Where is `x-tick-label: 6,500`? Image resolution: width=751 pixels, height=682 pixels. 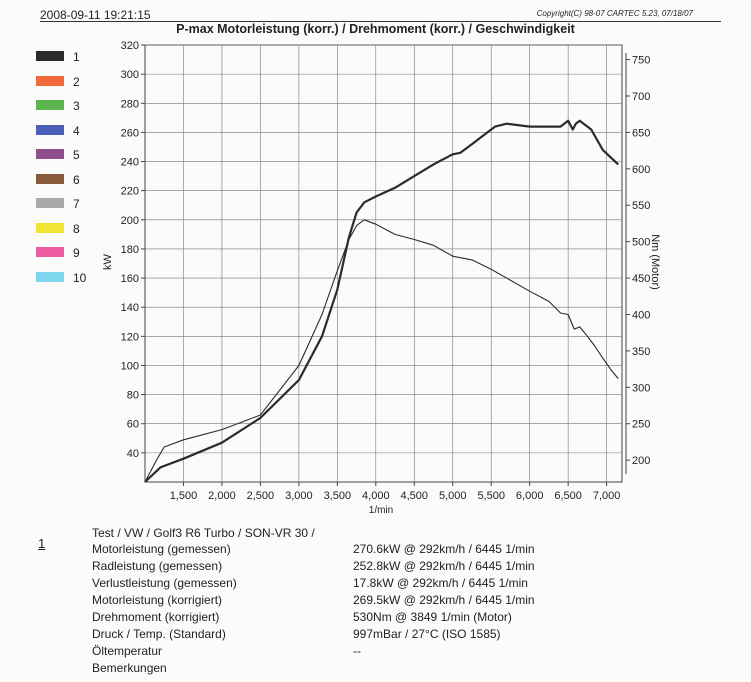
x-tick-label: 6,500 is located at coordinates (568, 496).